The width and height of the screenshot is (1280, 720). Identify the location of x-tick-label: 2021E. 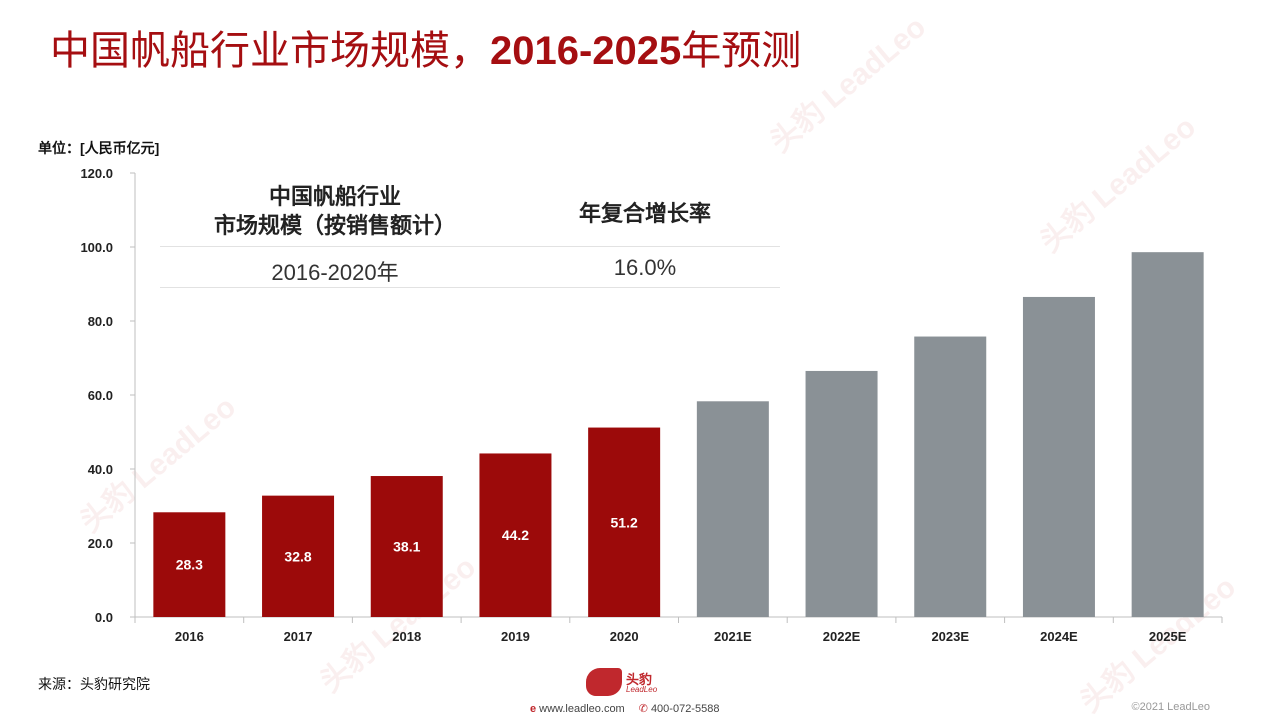
(733, 636).